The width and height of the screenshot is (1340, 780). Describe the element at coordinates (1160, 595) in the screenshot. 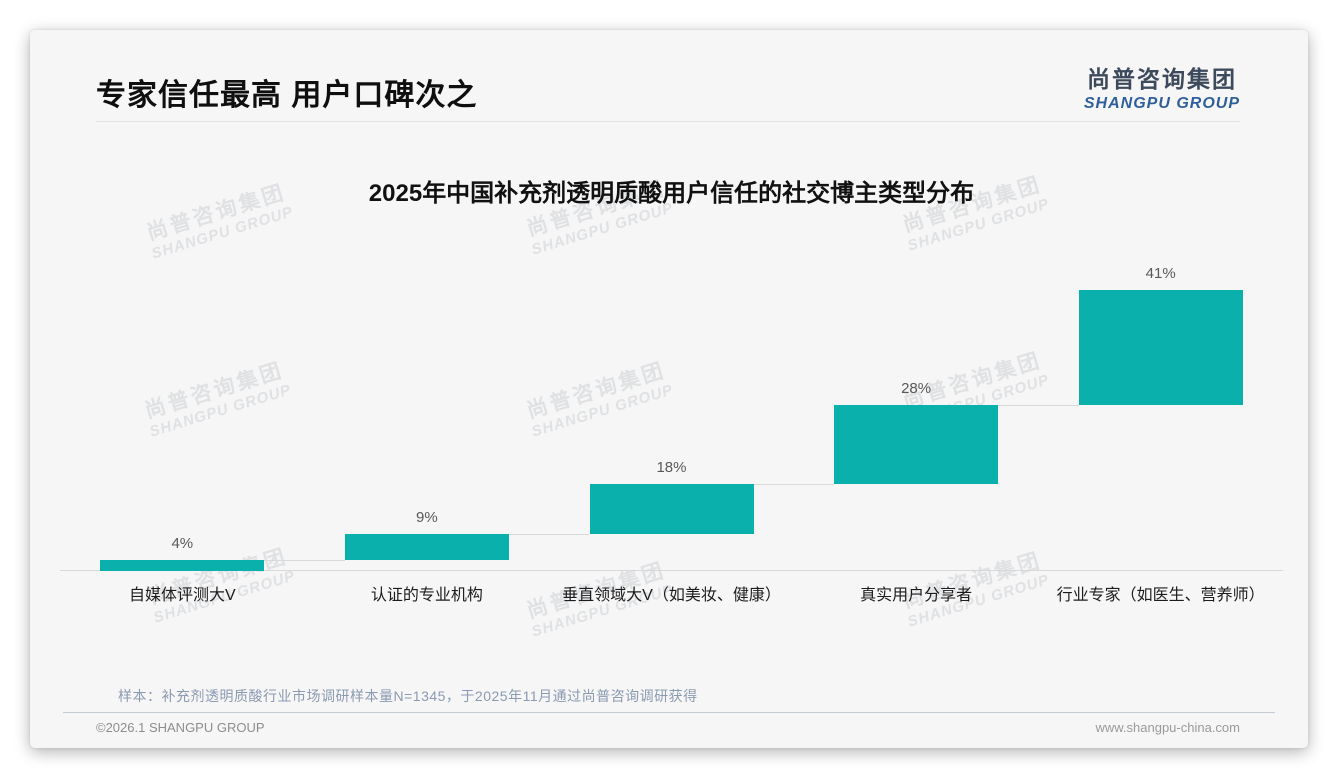

I see `category-label: 行业专家（如医生、营养师）` at that location.